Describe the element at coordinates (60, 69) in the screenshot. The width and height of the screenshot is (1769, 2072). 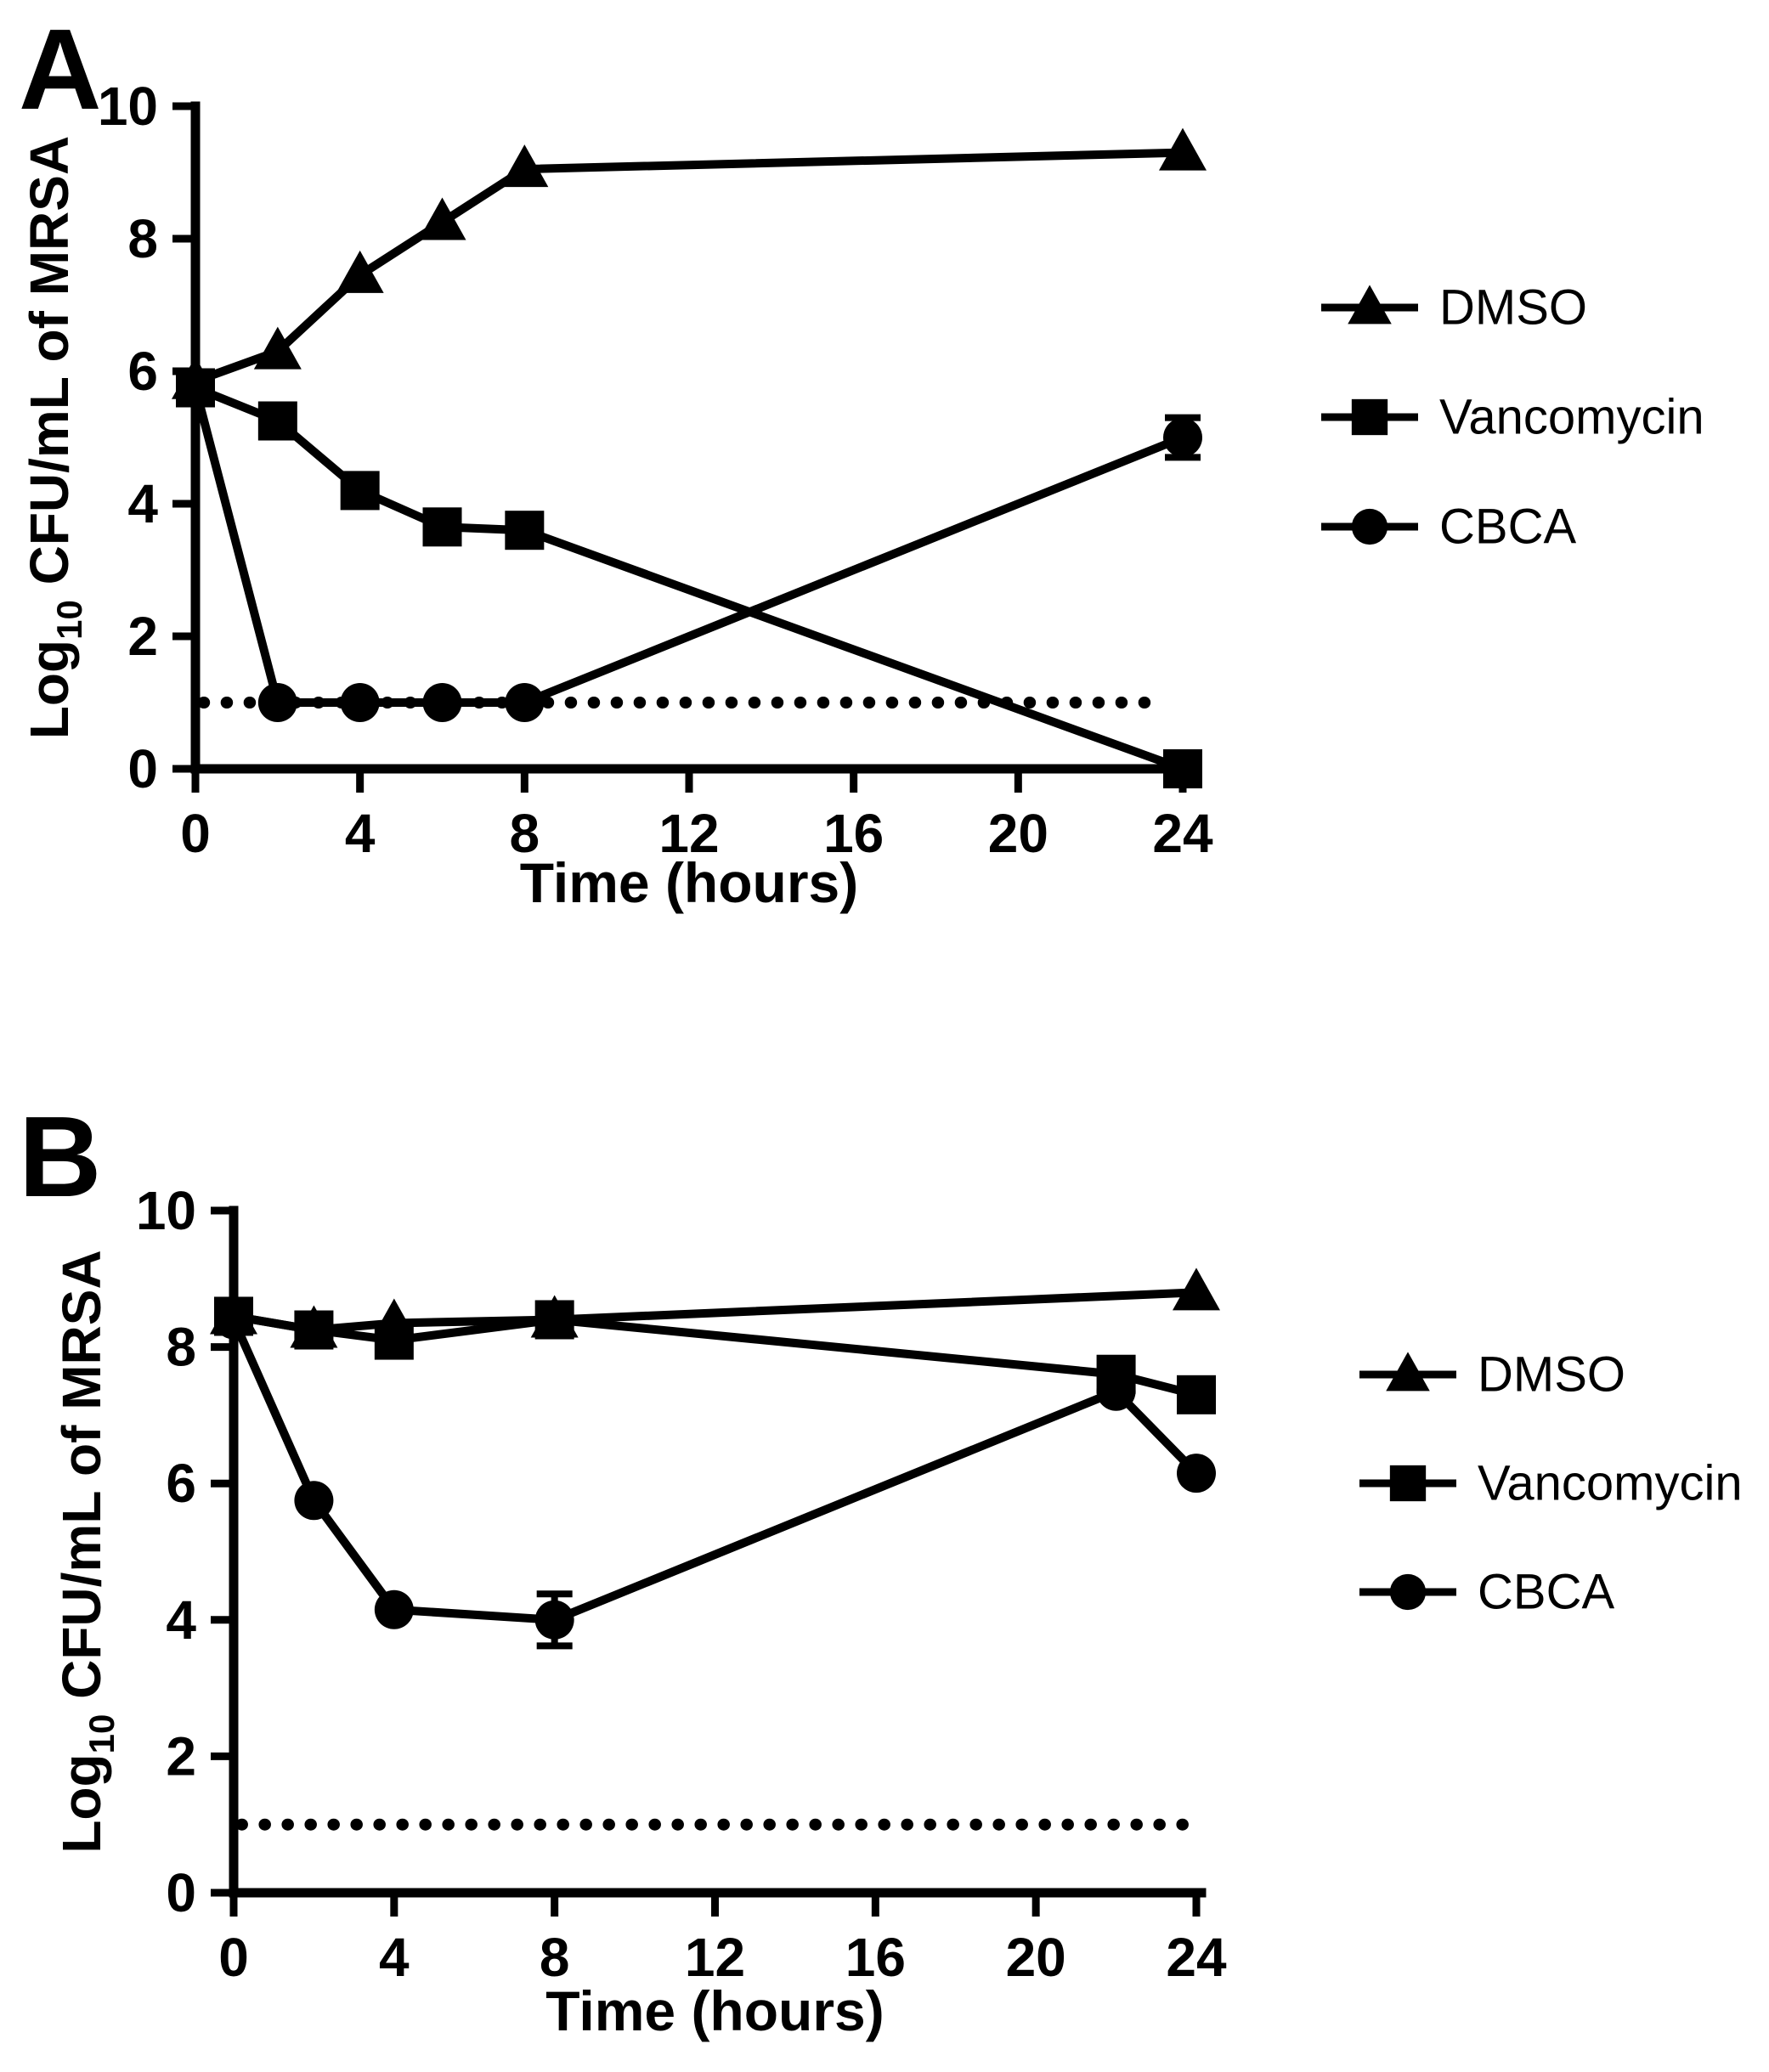
I see `panel-label: A` at that location.